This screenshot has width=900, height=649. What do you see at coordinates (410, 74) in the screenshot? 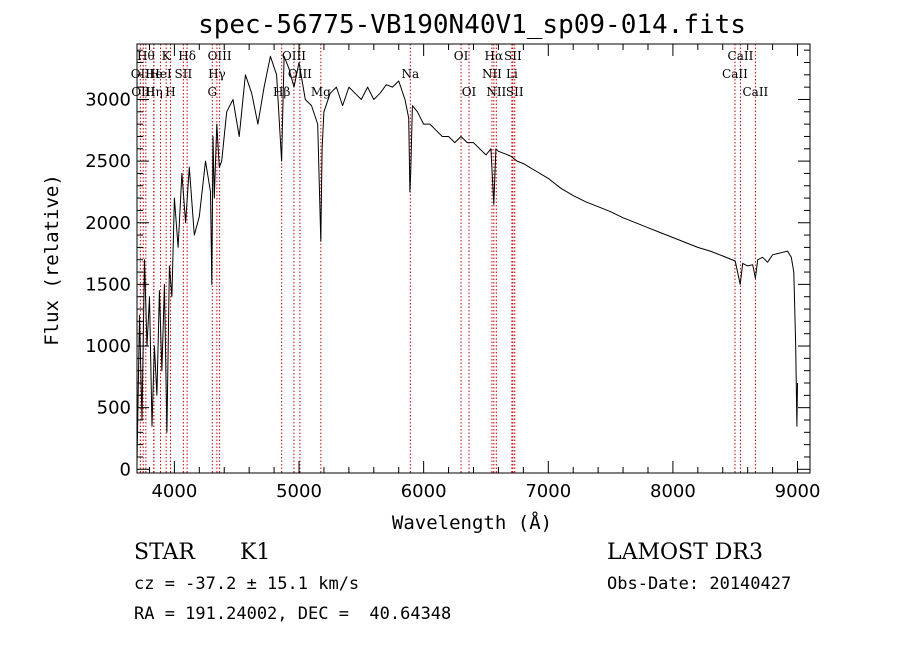
I see `spectral-line-label: Na` at bounding box center [410, 74].